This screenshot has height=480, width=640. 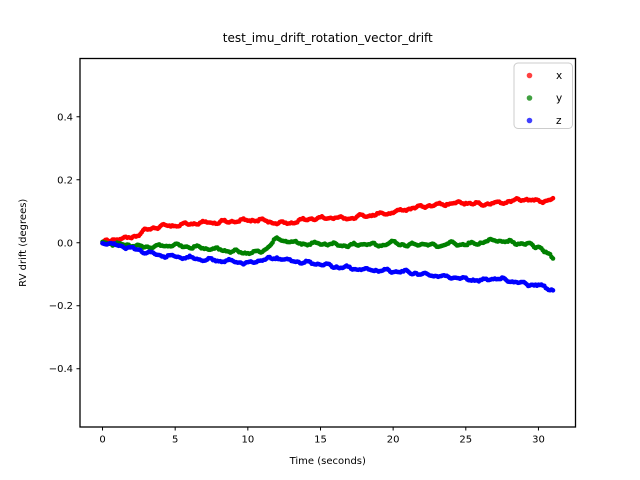 What do you see at coordinates (61, 369) in the screenshot?
I see `y-tick-label: −0.4` at bounding box center [61, 369].